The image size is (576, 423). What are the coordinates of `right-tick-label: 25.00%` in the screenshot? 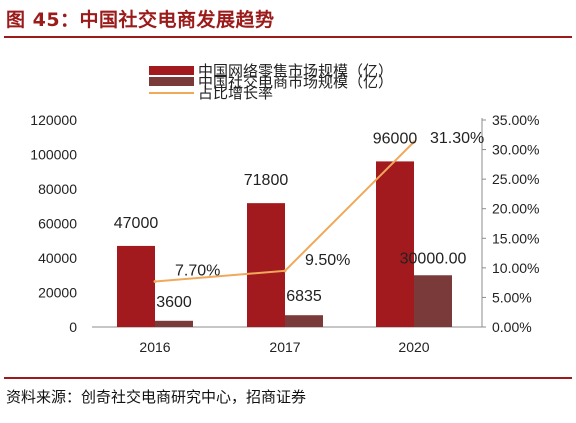 It's located at (515, 179).